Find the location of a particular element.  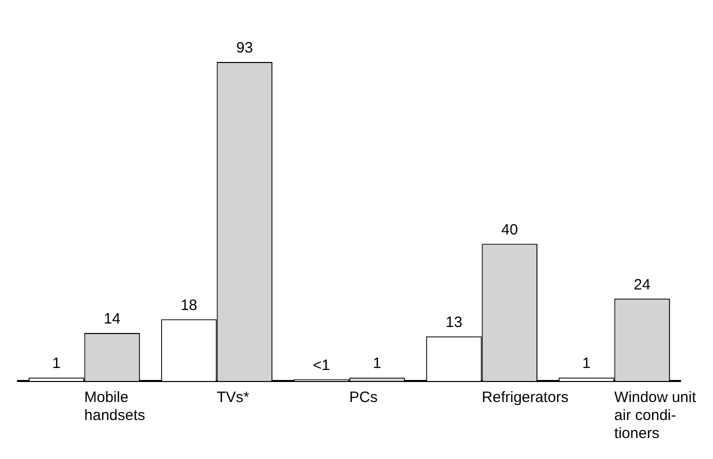

x-tick-label: Window unit air condi-tioners is located at coordinates (655, 415).